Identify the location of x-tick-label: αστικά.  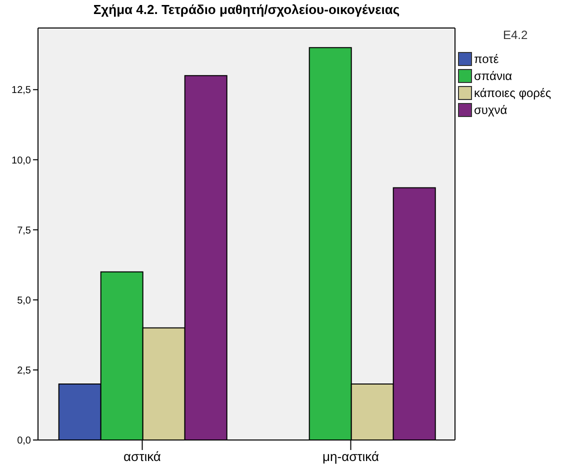
(143, 456).